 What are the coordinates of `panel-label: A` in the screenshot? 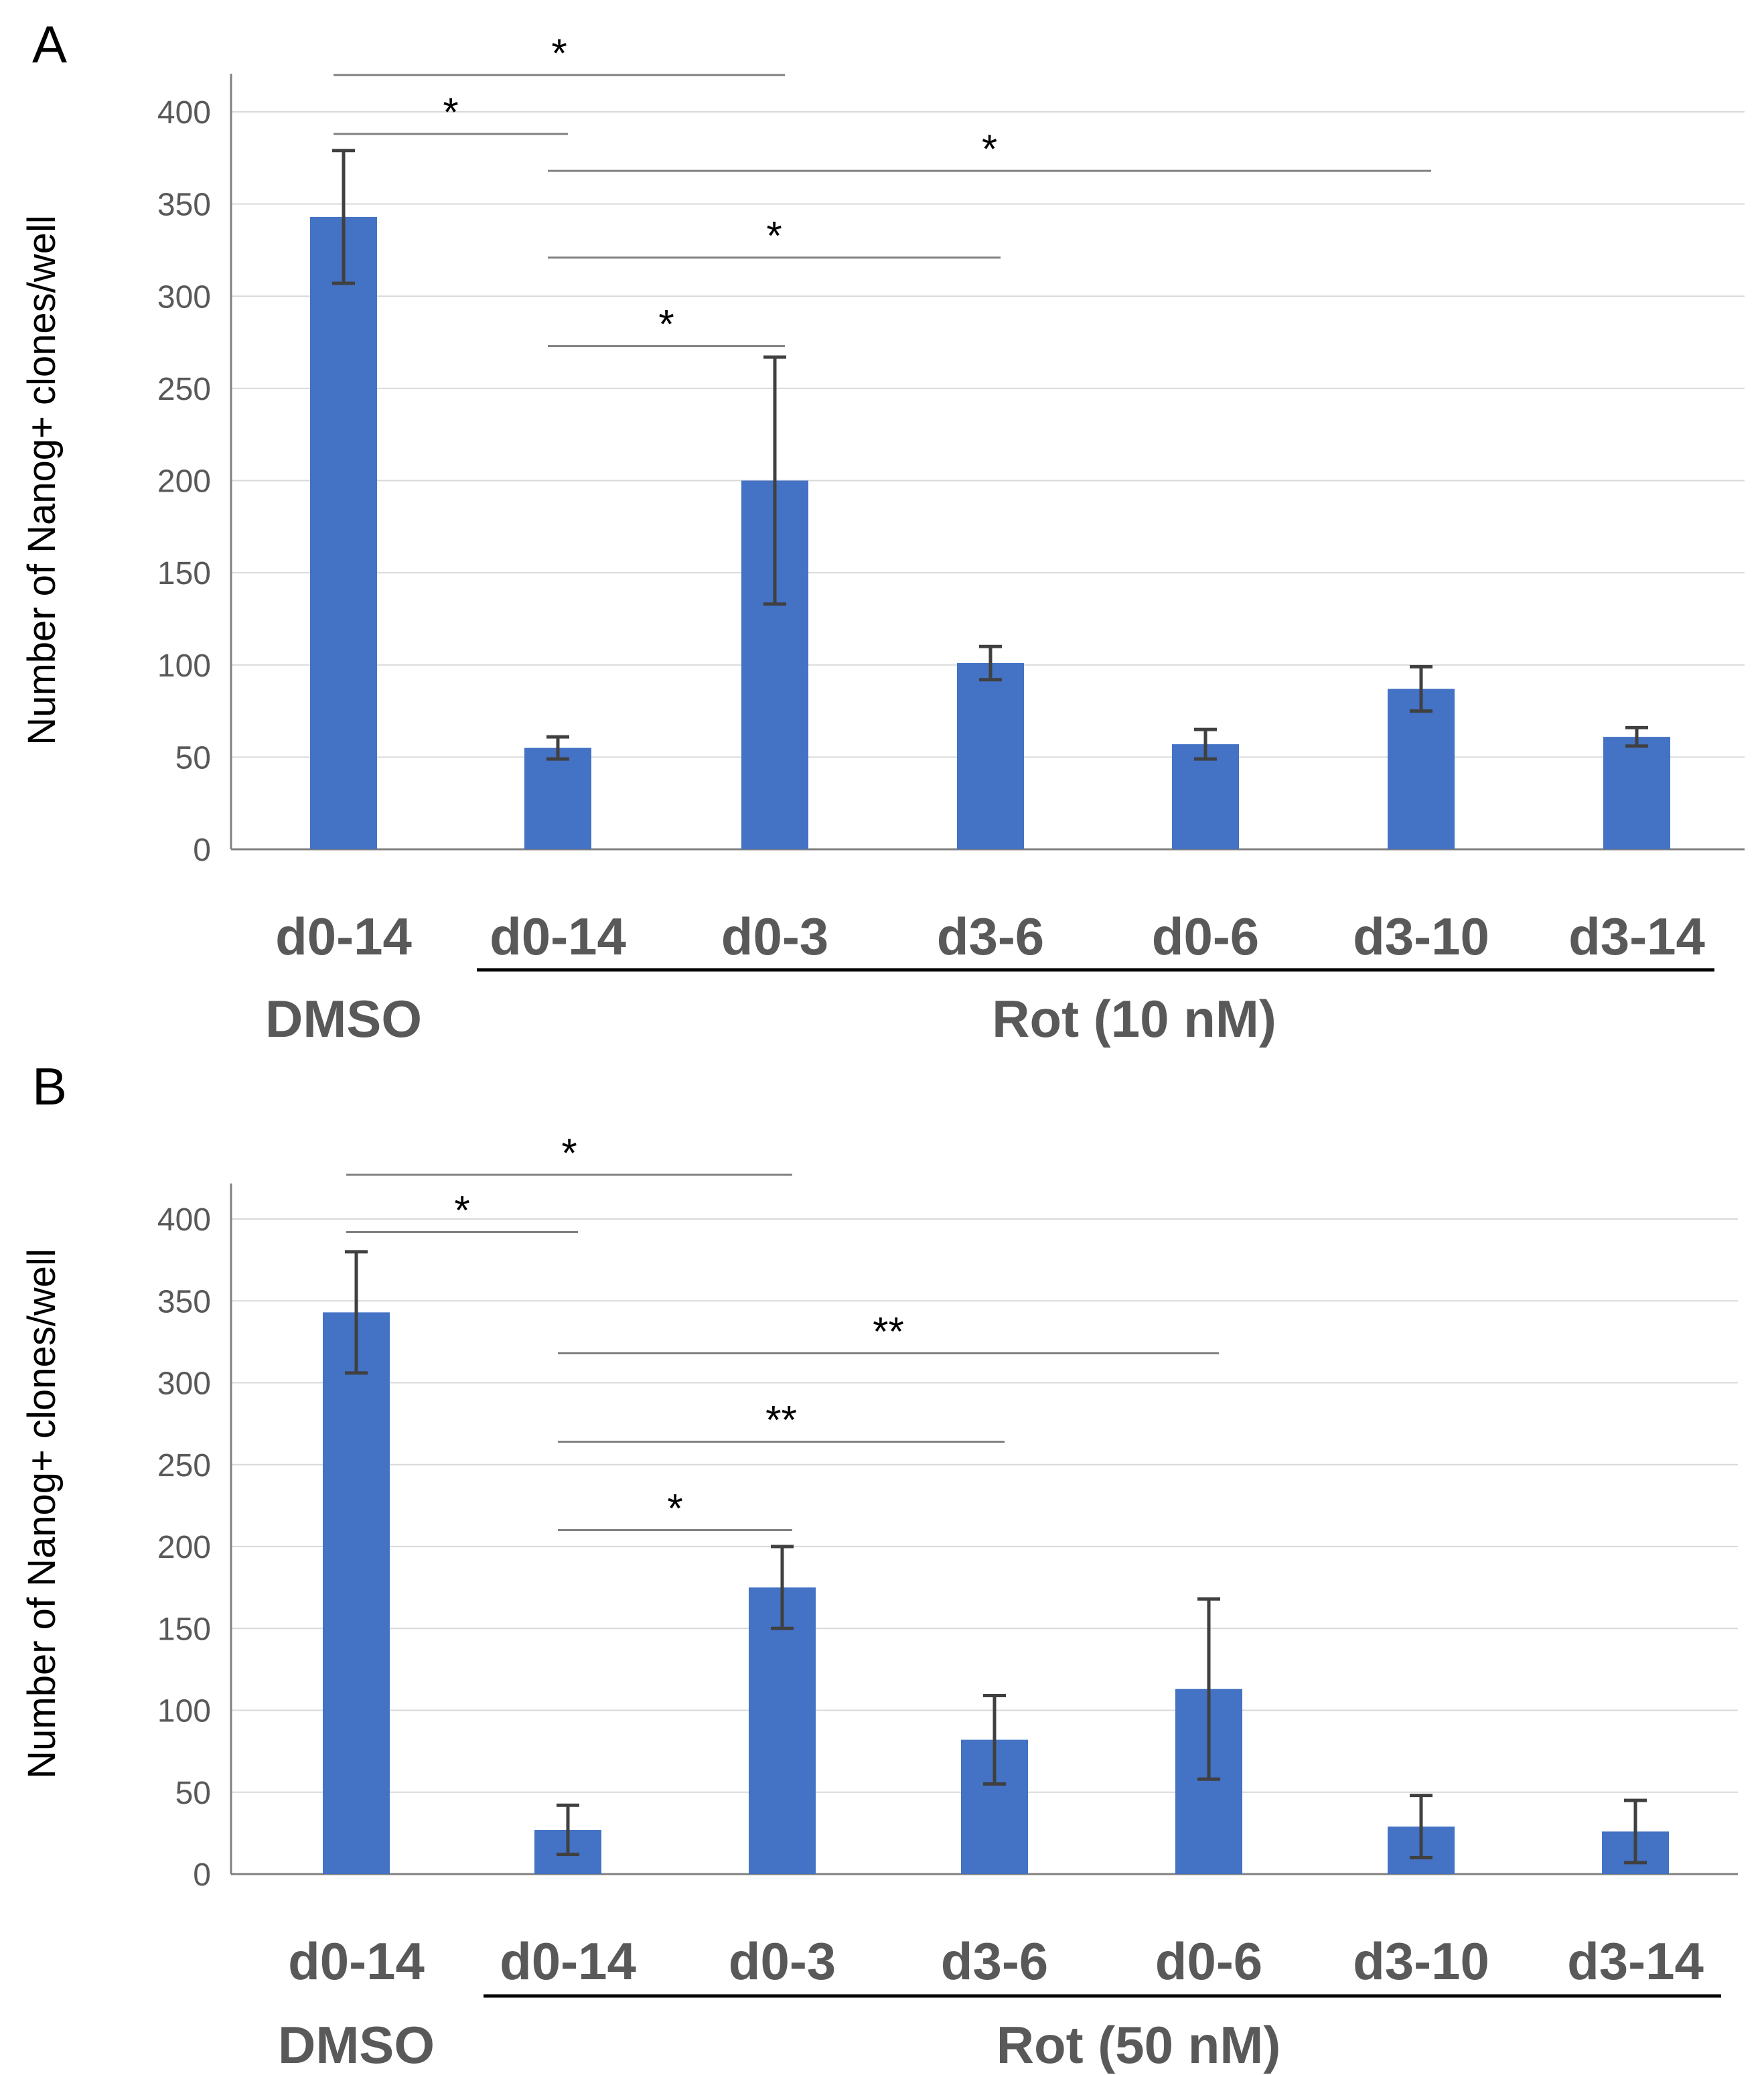 It's located at (49, 44).